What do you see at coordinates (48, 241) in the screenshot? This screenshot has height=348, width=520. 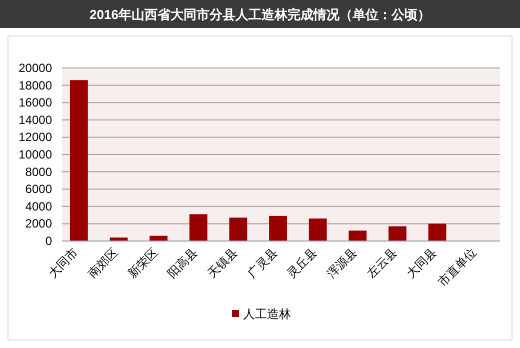 I see `y-tick-label: 0` at bounding box center [48, 241].